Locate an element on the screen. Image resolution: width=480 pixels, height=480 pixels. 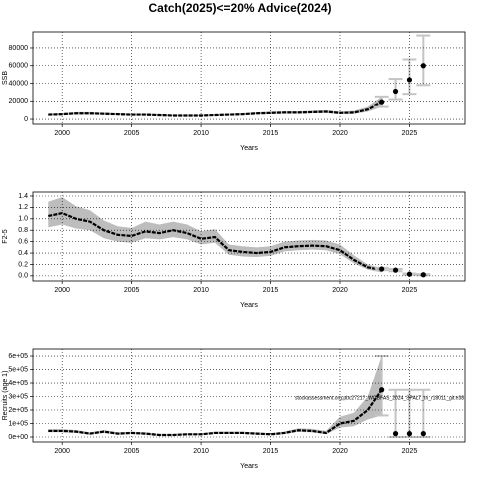
y-axis-label: SSB is located at coordinates (5, 78).